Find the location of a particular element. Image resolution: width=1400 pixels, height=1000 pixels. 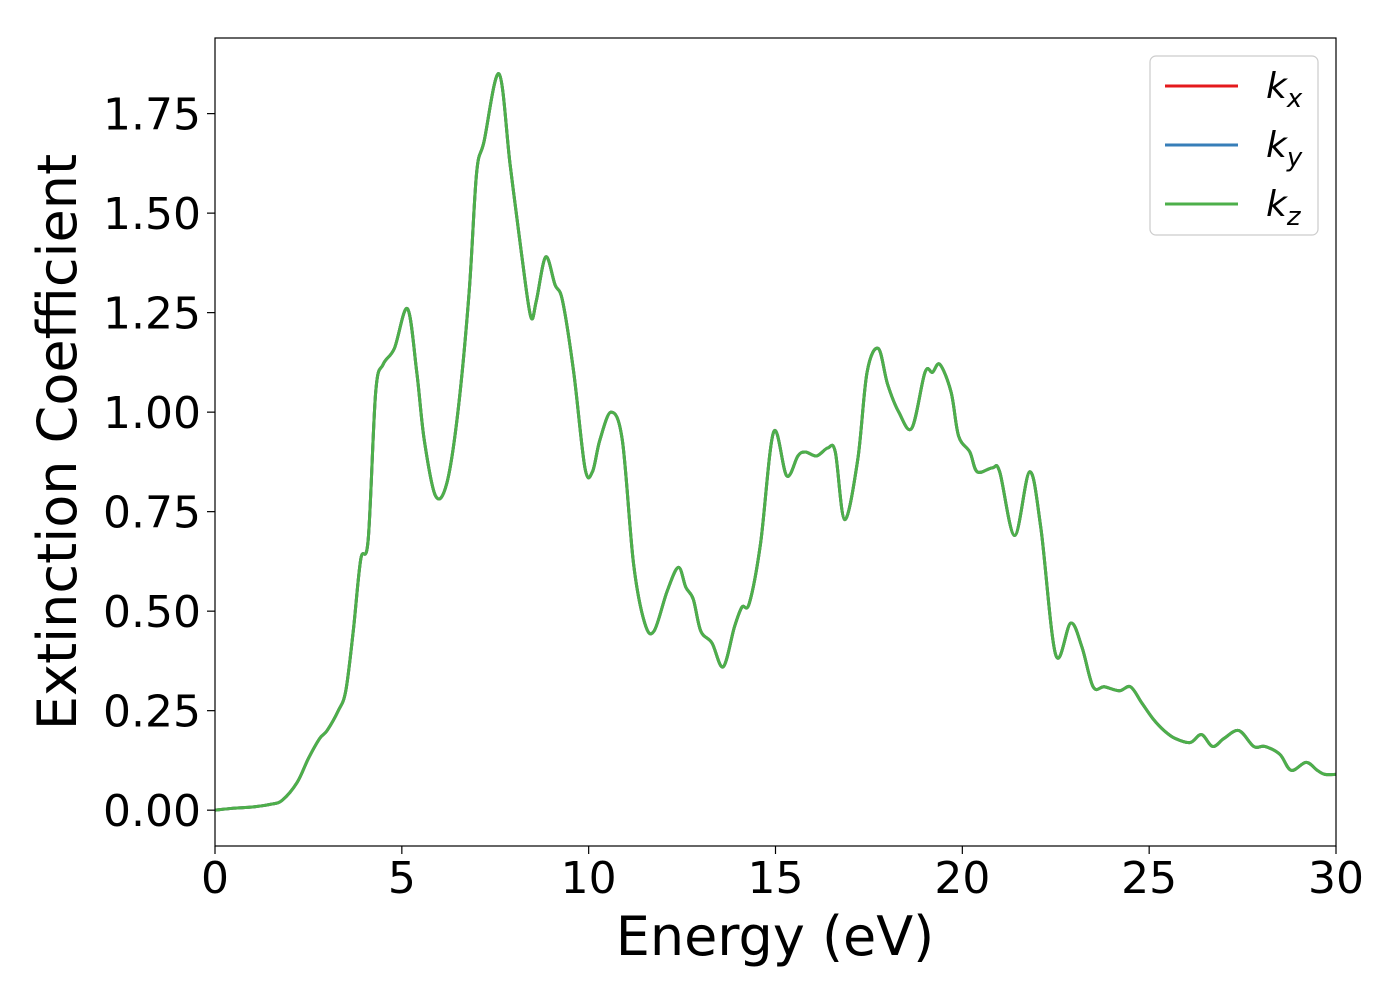

y-tick-label: 1.25 is located at coordinates (152, 314).